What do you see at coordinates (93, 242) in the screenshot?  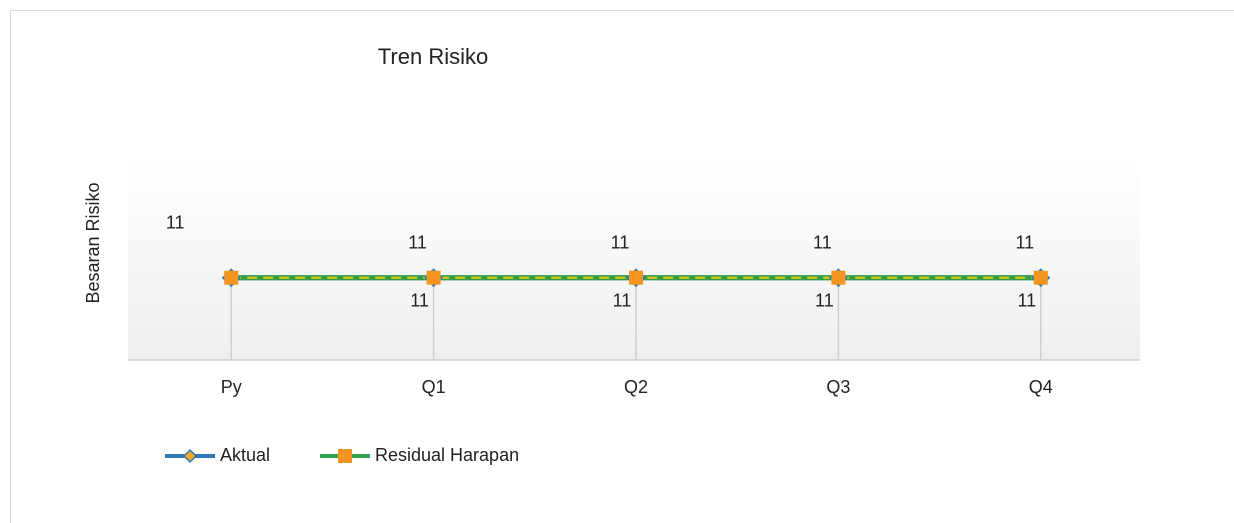 I see `y-axis-label: Besaran Risiko` at bounding box center [93, 242].